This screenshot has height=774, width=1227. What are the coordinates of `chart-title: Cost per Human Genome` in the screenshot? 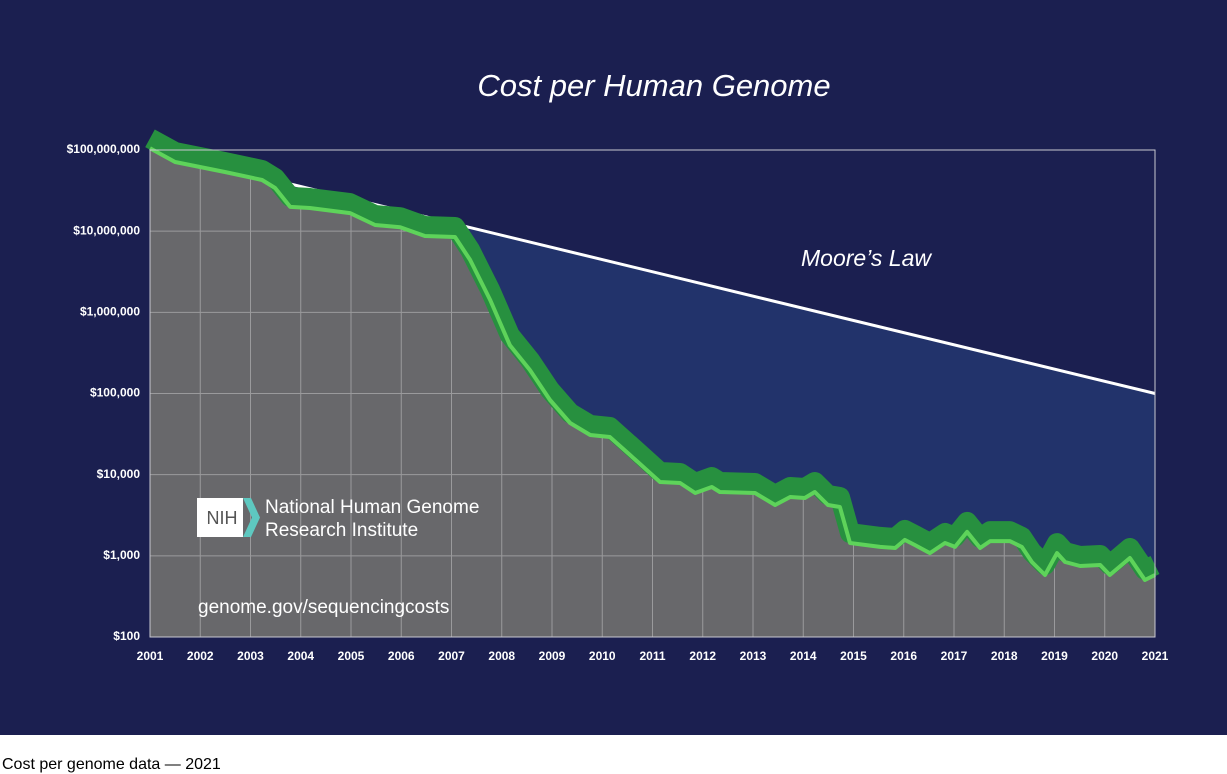 It's located at (653, 85).